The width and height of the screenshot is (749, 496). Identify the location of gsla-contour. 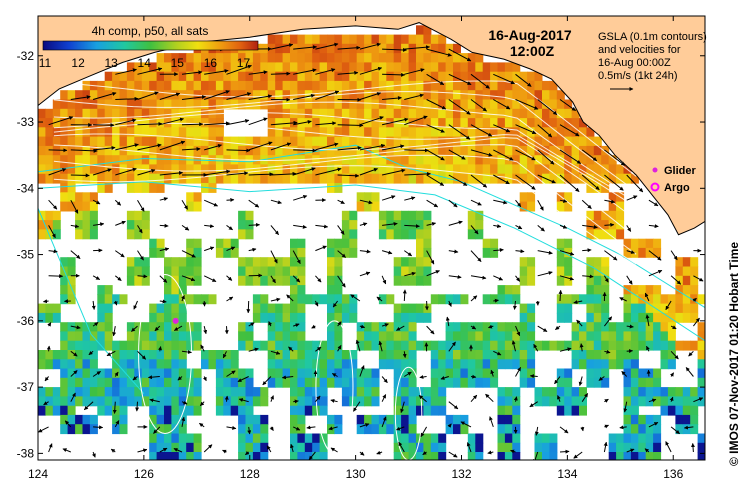
(345, 177).